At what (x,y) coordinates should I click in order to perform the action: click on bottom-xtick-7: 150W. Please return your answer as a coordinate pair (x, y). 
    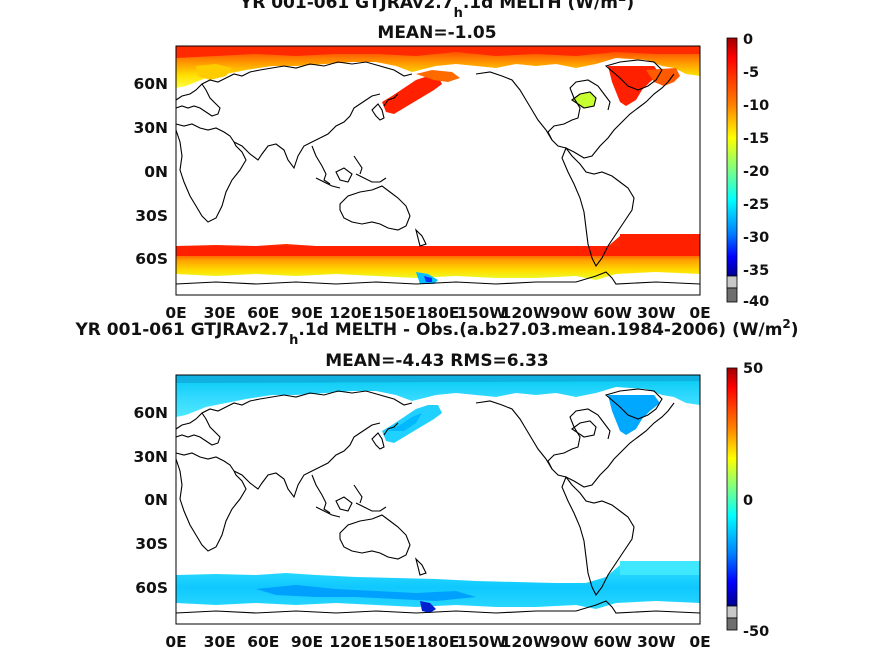
    Looking at the image, I should click on (481, 642).